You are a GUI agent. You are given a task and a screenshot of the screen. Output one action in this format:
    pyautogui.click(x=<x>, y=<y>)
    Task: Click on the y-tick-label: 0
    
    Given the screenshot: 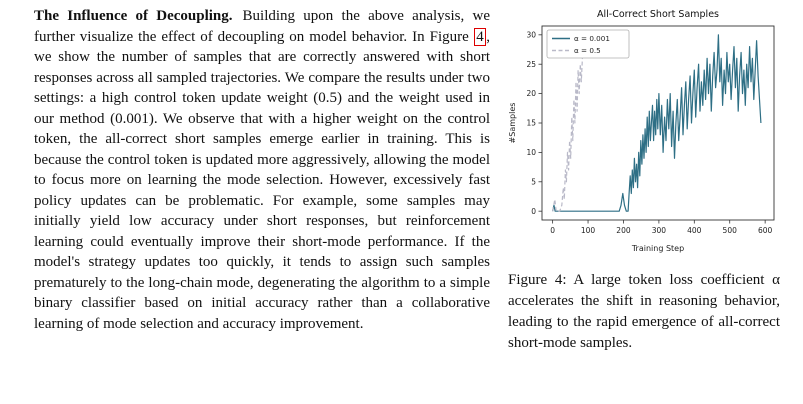 What is the action you would take?
    pyautogui.click(x=533, y=211)
    